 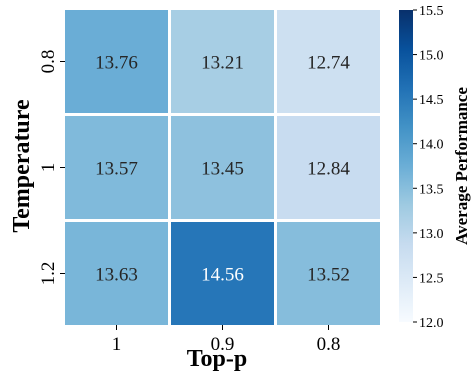 What do you see at coordinates (406, 166) in the screenshot?
I see `colorbar-gradient` at bounding box center [406, 166].